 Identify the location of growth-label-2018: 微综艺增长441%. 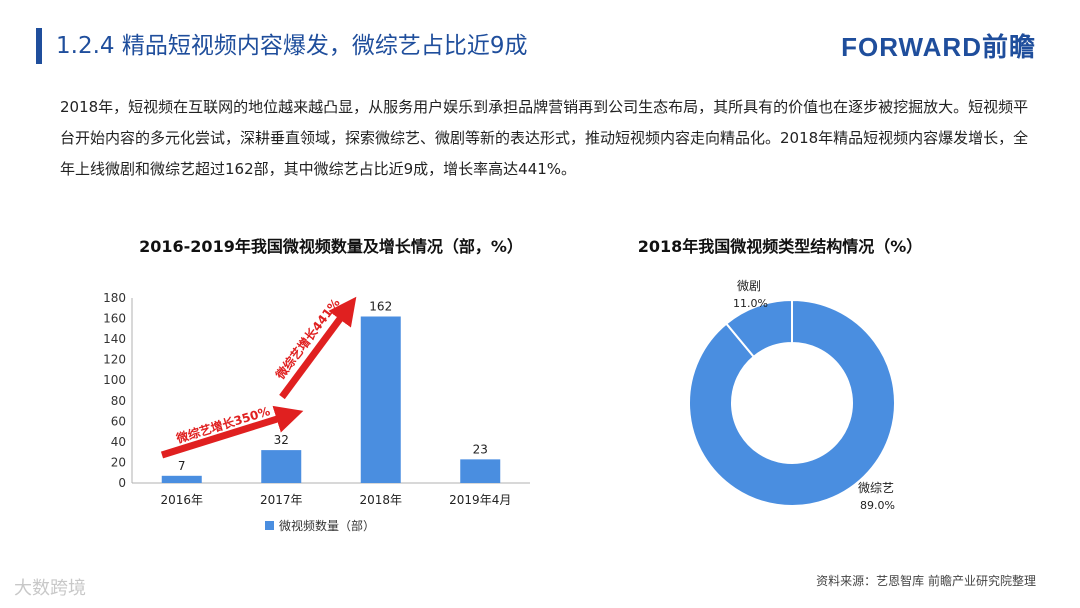
(307, 338).